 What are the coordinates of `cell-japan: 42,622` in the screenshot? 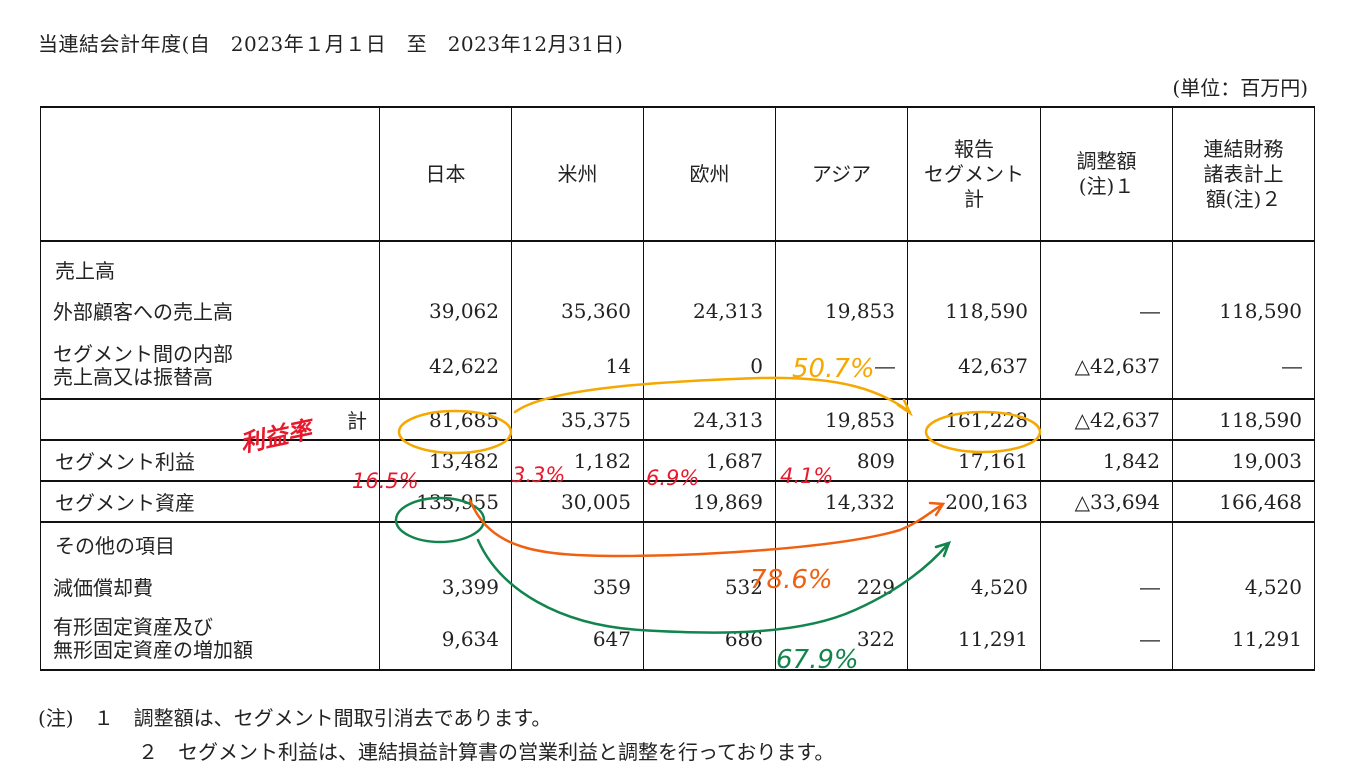 It's located at (445, 366).